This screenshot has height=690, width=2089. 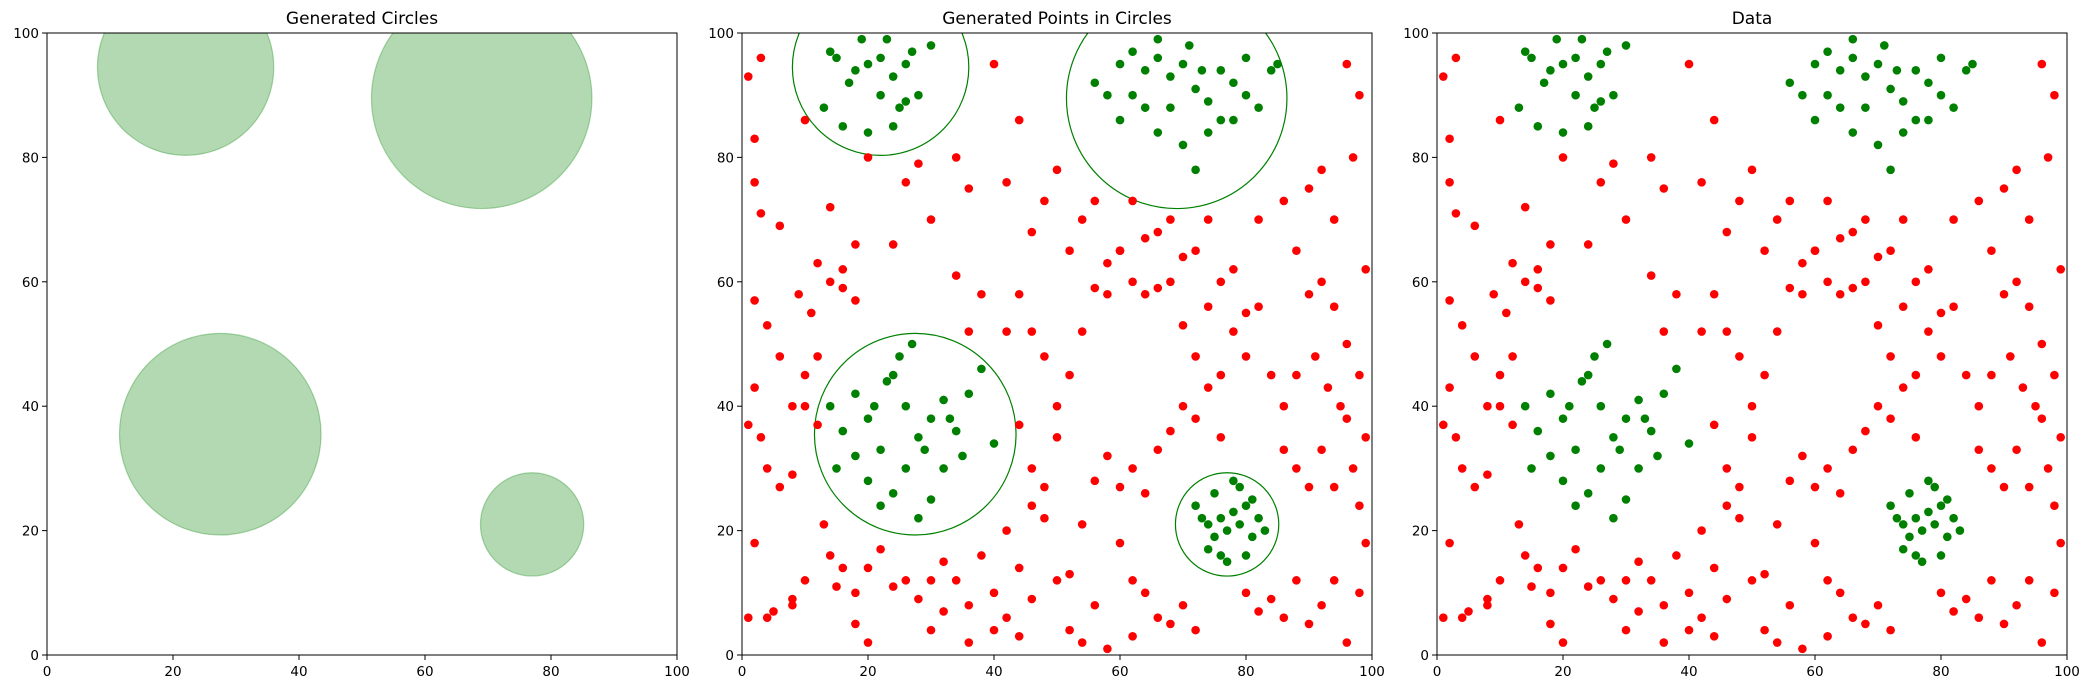 What do you see at coordinates (742, 672) in the screenshot?
I see `x-tick-label: 0` at bounding box center [742, 672].